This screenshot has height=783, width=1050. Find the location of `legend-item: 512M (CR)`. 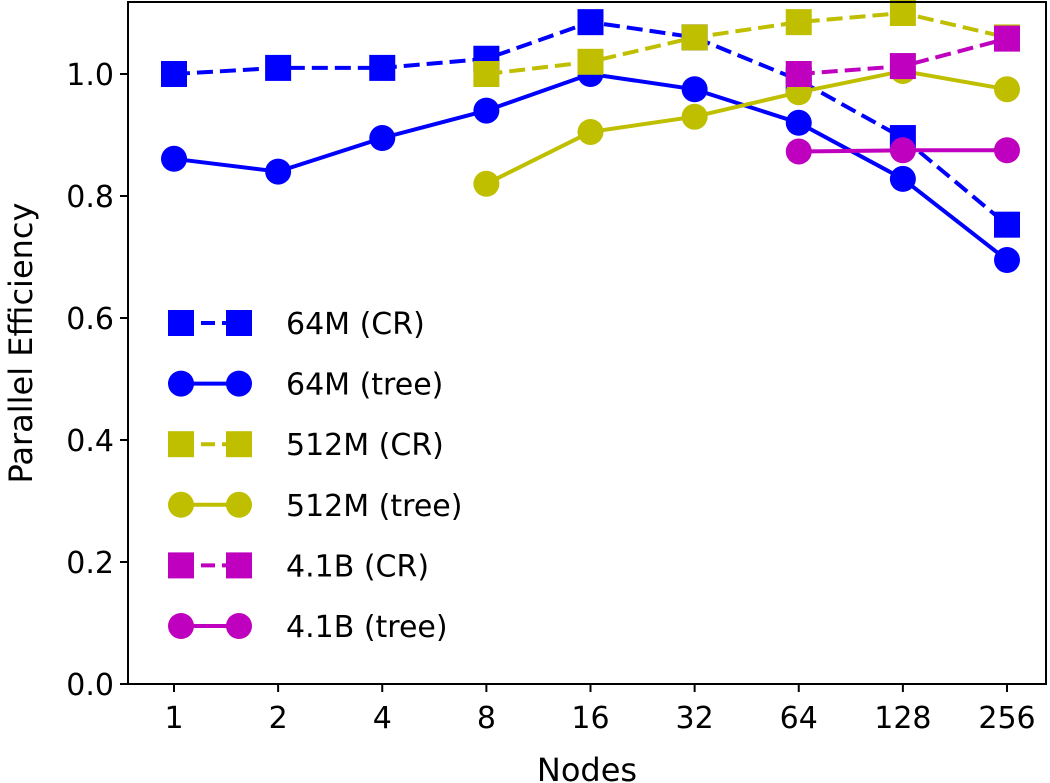

legend-item: 512M (CR) is located at coordinates (306, 445).